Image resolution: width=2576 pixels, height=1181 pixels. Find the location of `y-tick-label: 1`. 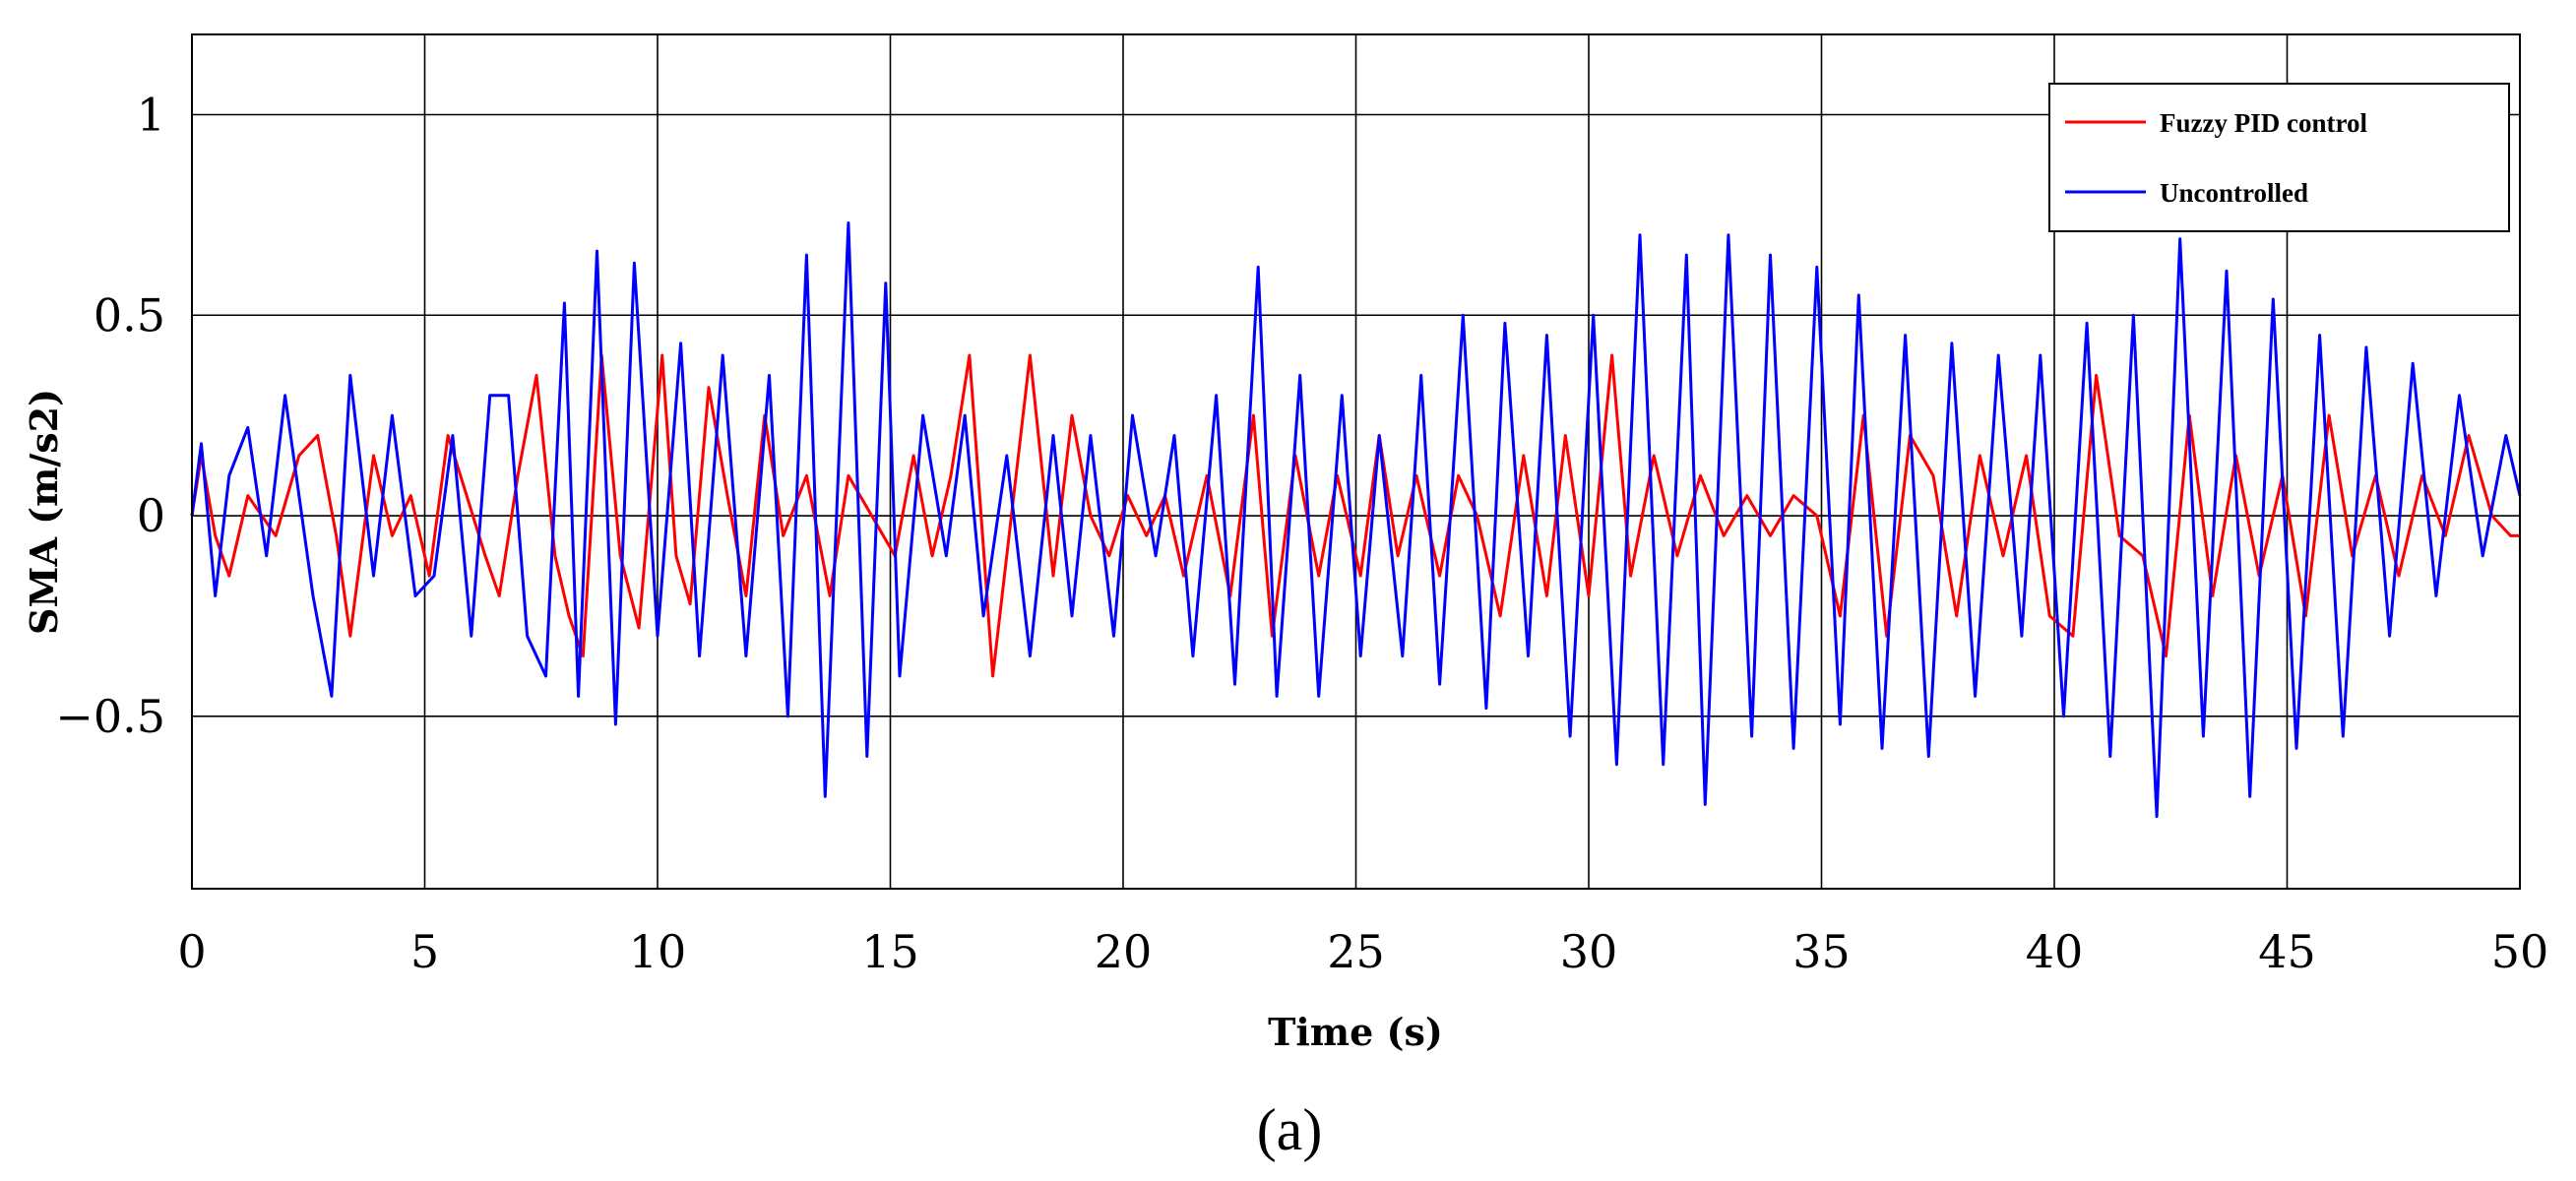

y-tick-label: 1 is located at coordinates (151, 115).